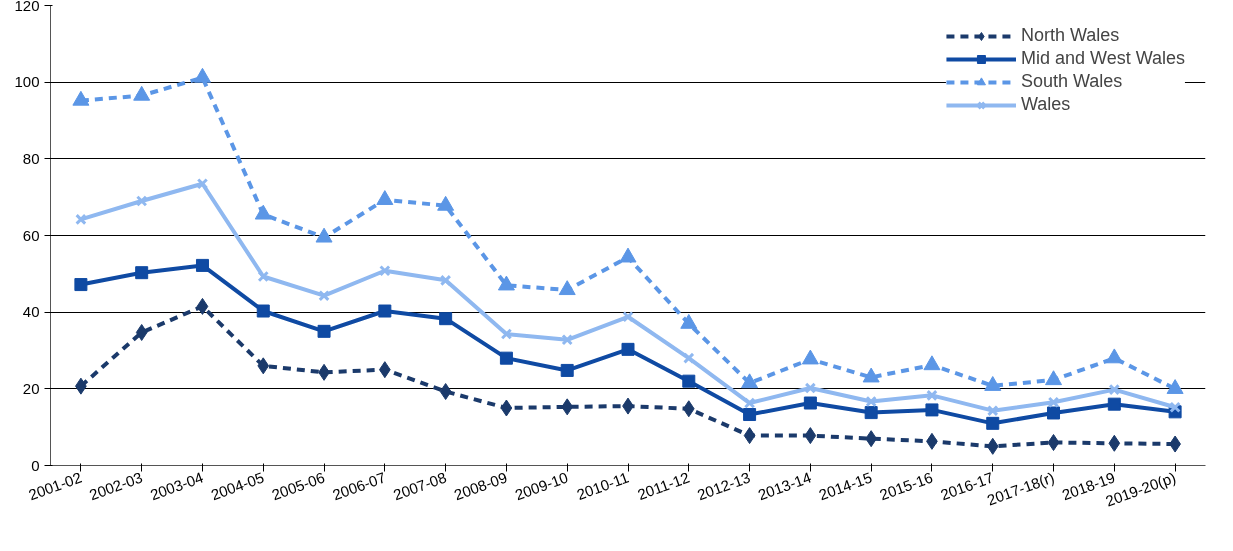 Image resolution: width=1233 pixels, height=551 pixels. I want to click on y-tick-label: 100, so click(27, 82).